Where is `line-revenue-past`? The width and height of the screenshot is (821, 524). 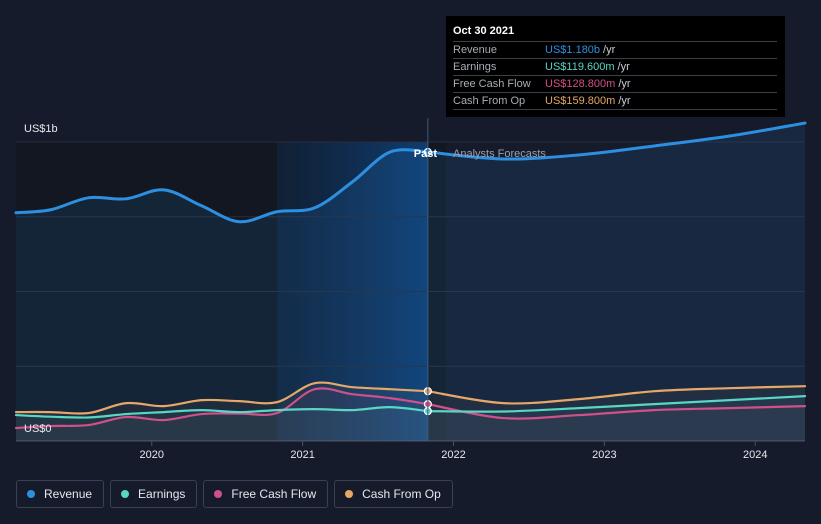 line-revenue-past is located at coordinates (222, 186).